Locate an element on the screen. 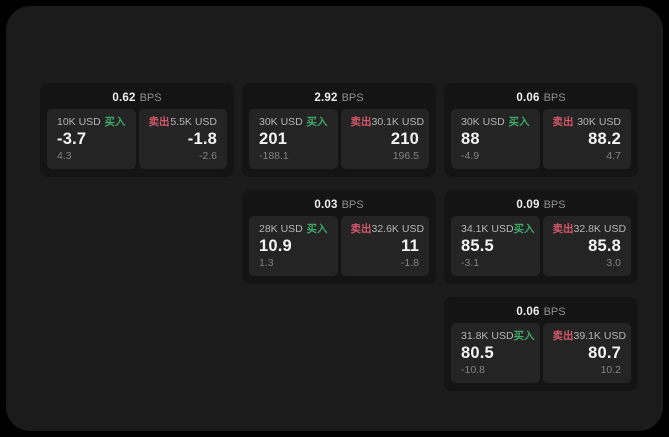 The height and width of the screenshot is (437, 669). quote-panels: 28K USD 买入 10.9 1.3 卖出 32.6K USD 11 -1.8 is located at coordinates (339, 246).